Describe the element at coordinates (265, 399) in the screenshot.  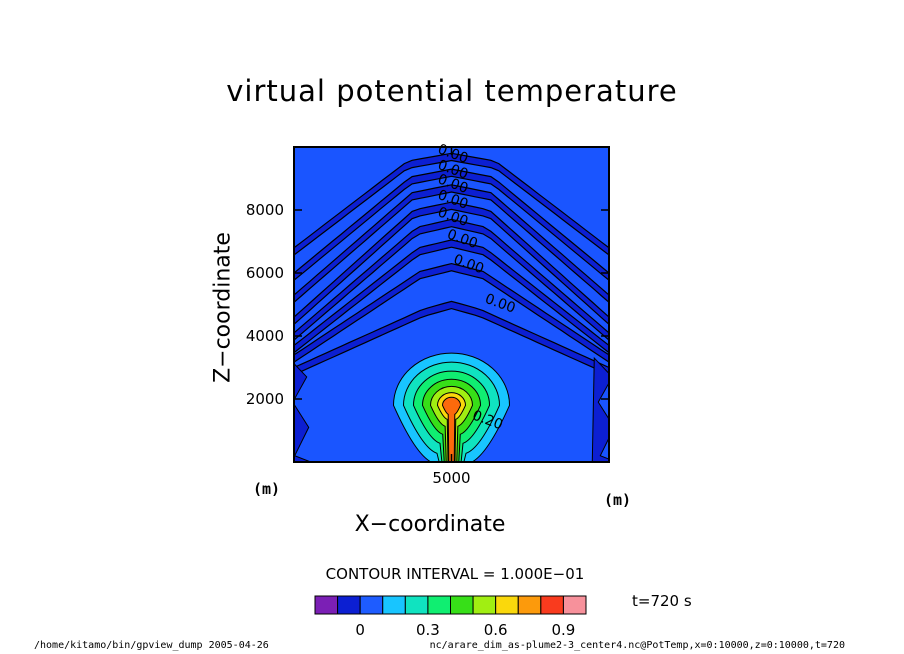
I see `y-tick-label: 2000` at that location.